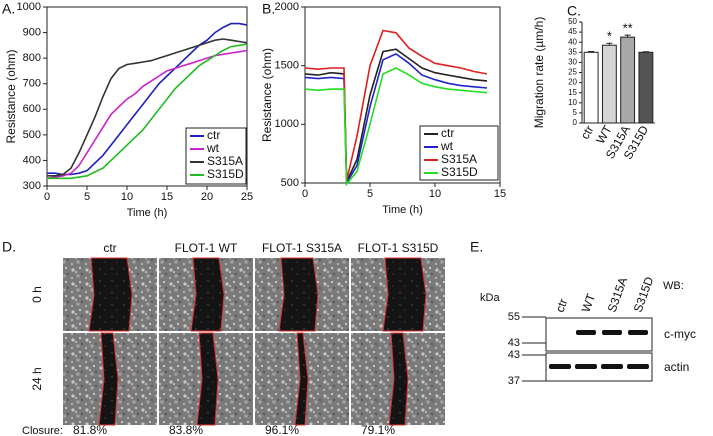 This screenshot has height=436, width=713. I want to click on y-tick-label: 500, so click(32, 135).